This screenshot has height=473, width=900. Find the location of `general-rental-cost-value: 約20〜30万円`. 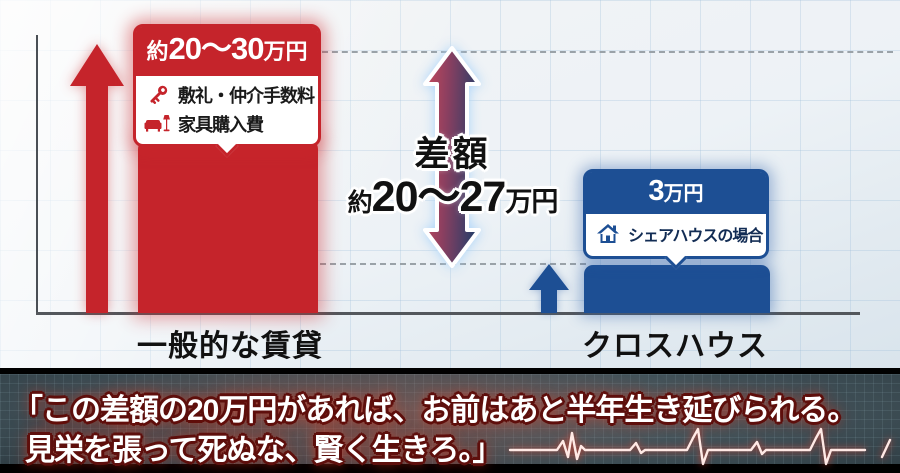

general-rental-cost-value: 約20〜30万円 is located at coordinates (227, 51).